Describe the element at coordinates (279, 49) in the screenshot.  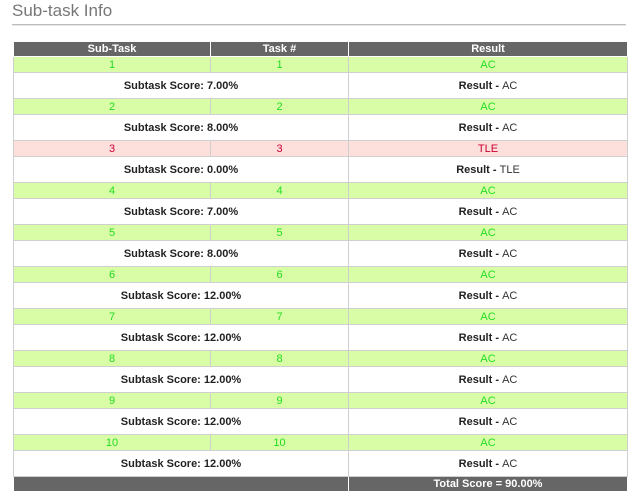
I see `column-header-task: Task #` at that location.